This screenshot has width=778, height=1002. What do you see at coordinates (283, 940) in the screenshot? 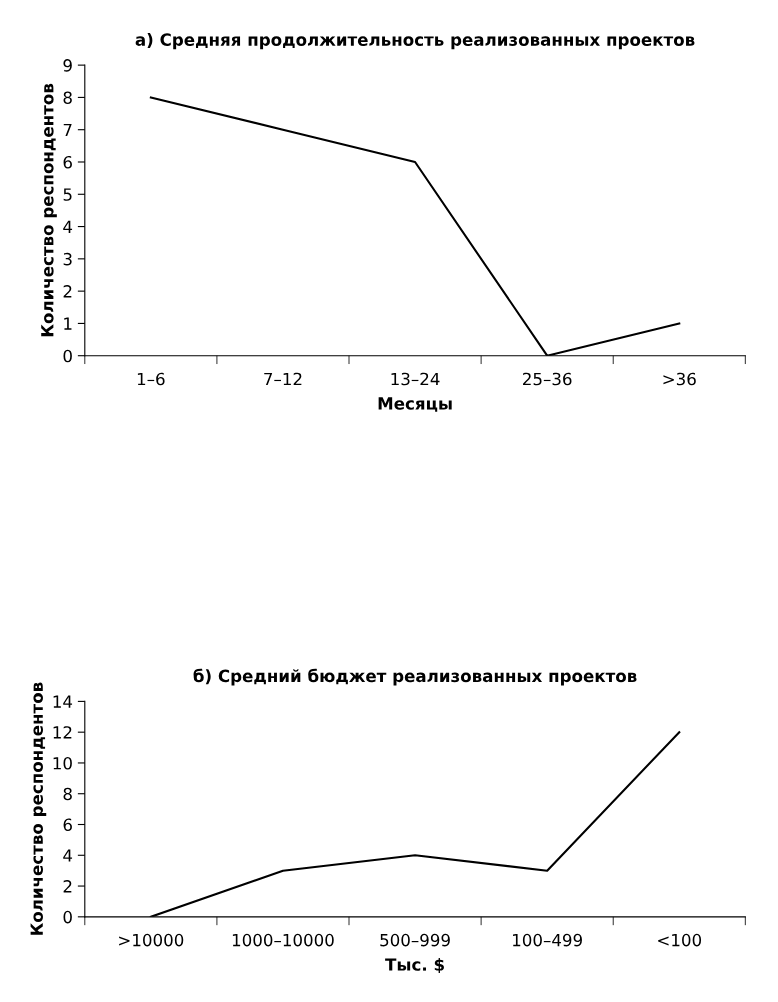
I see `x-tick-label: 1000–10000` at bounding box center [283, 940].